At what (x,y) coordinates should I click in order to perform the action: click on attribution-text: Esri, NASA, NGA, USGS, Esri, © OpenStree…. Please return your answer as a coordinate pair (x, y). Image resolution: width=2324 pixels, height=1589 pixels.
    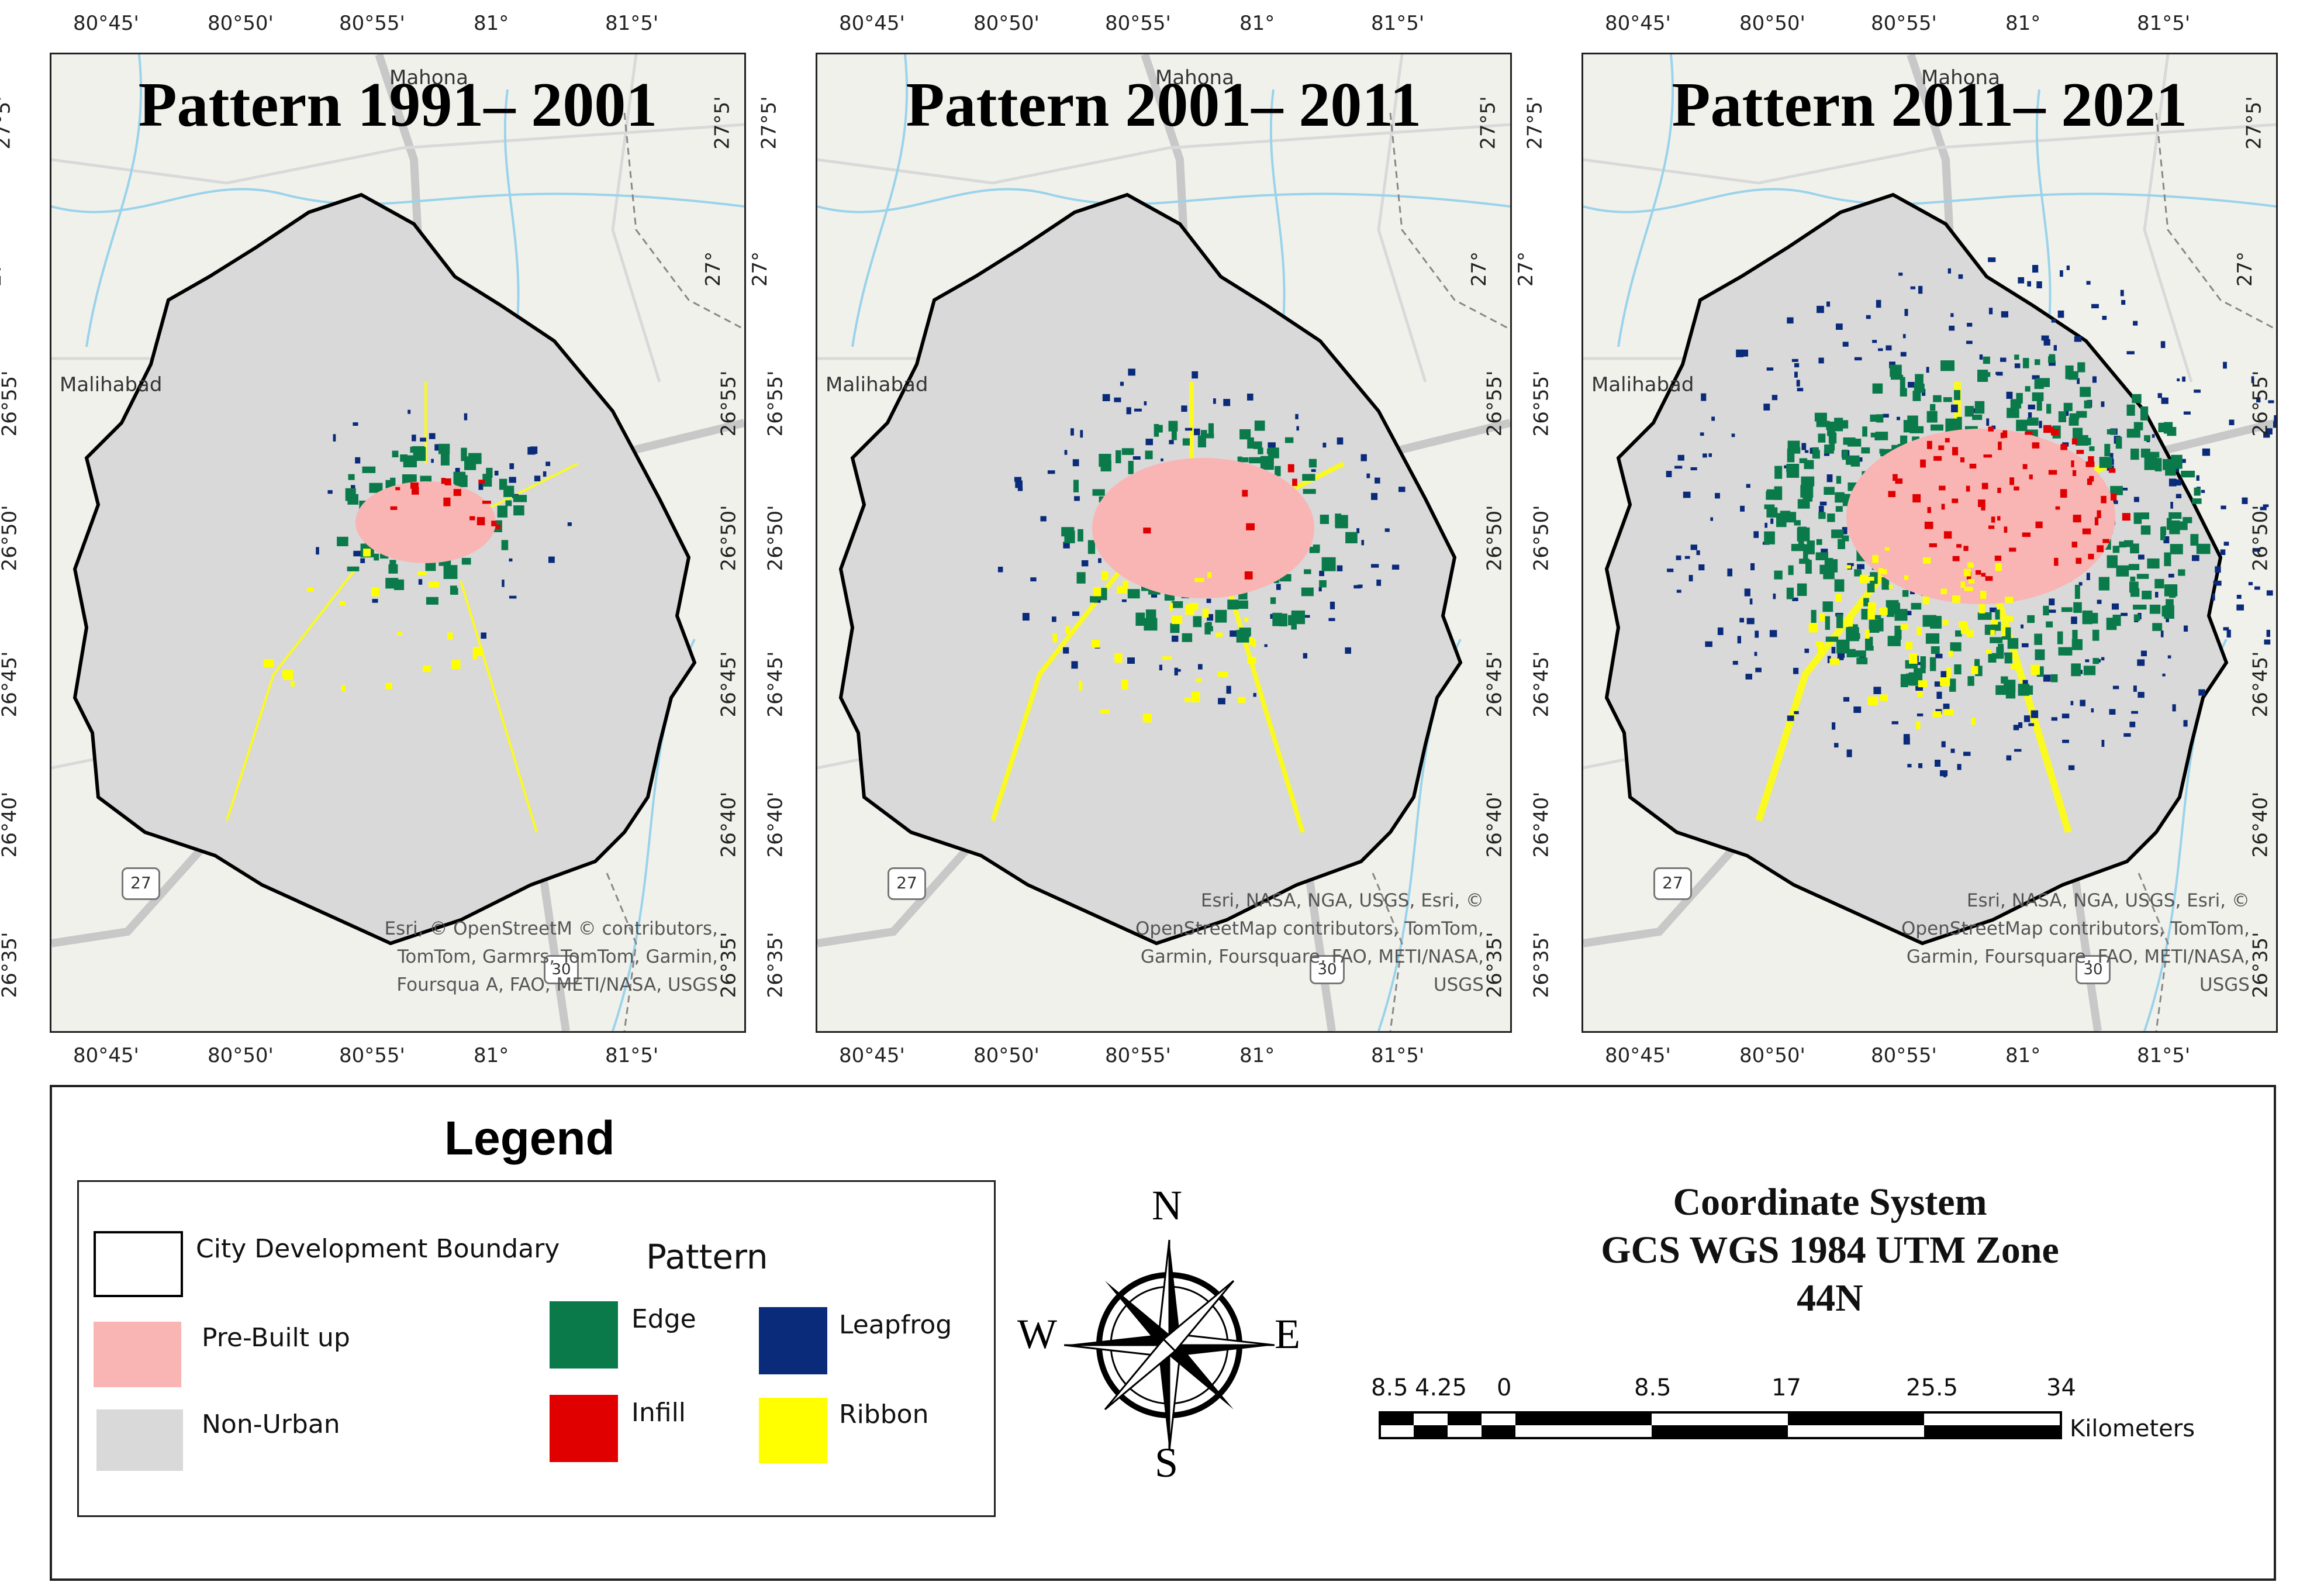
    Looking at the image, I should click on (2075, 943).